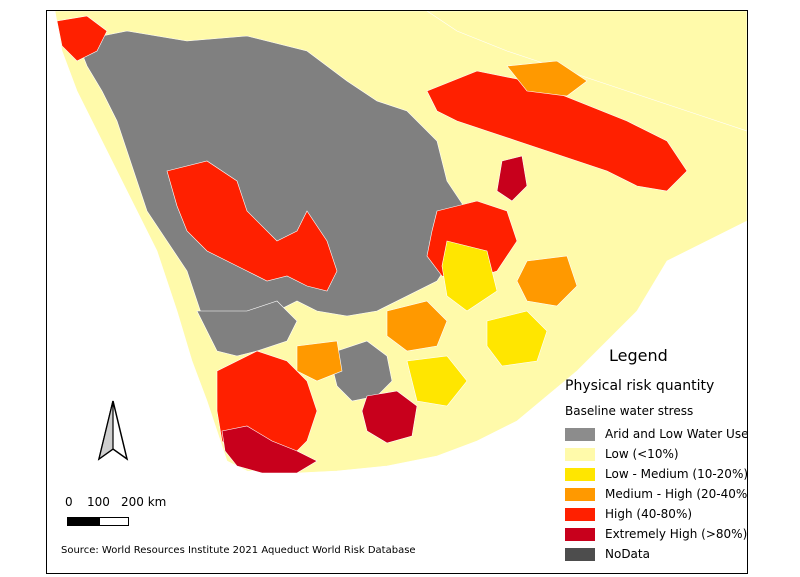  I want to click on region-high-nw, so click(82, 38).